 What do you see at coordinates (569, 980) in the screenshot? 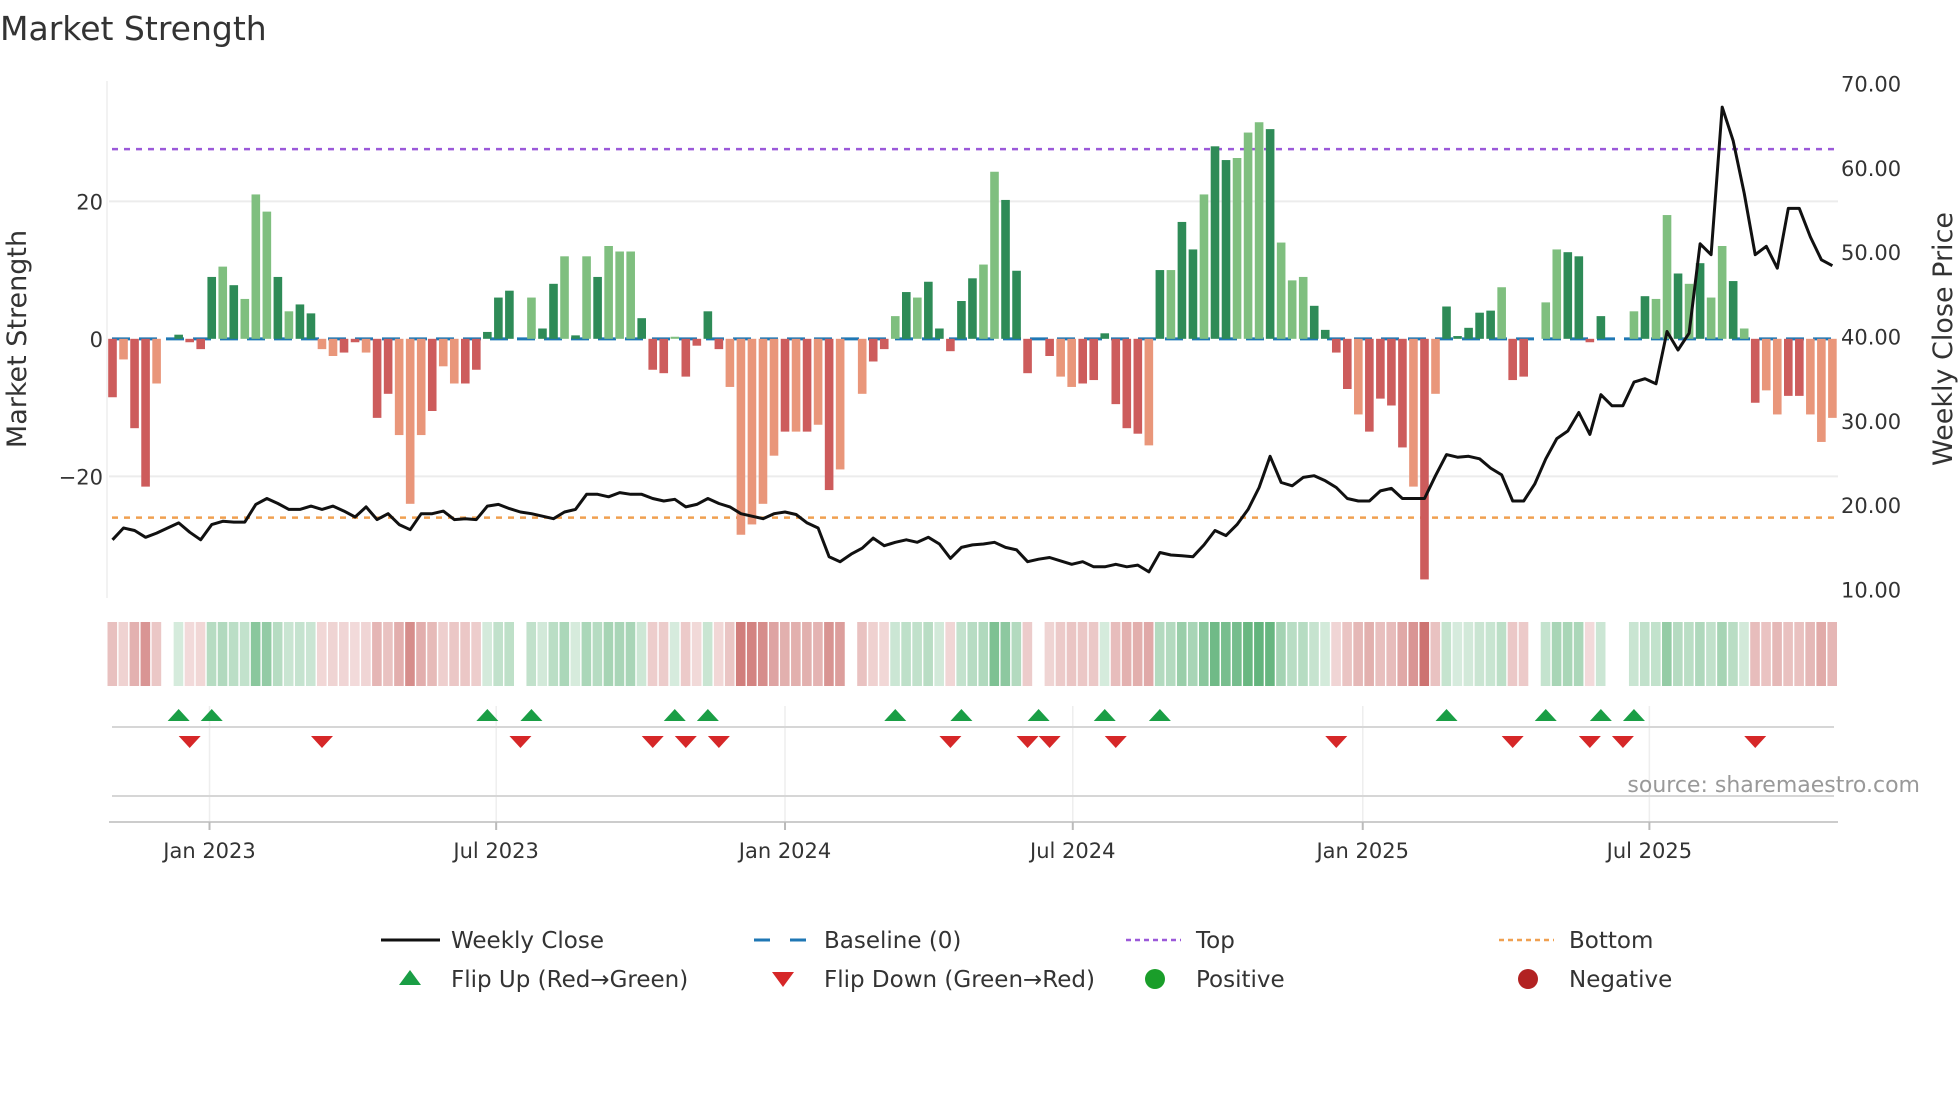
I see `legend-label: Flip Up (Red→Green)` at bounding box center [569, 980].